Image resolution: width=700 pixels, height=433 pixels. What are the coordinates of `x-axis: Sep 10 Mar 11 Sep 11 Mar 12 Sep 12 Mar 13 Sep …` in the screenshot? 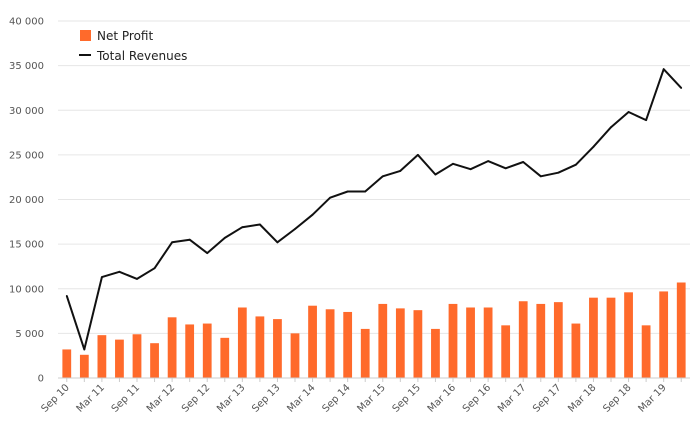 It's located at (365, 396).